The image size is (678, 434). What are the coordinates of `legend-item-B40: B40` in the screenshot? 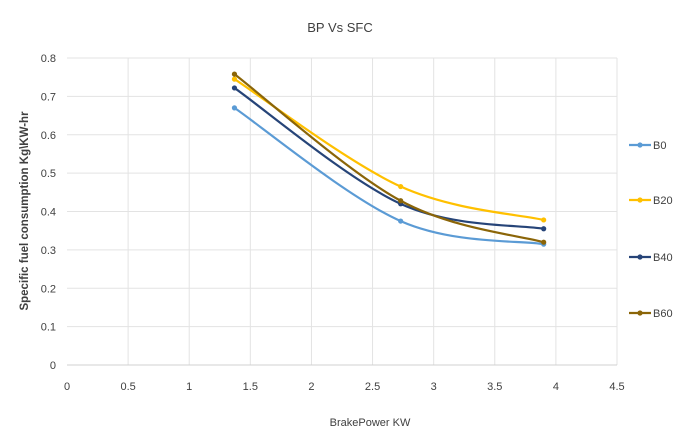 It's located at (651, 258).